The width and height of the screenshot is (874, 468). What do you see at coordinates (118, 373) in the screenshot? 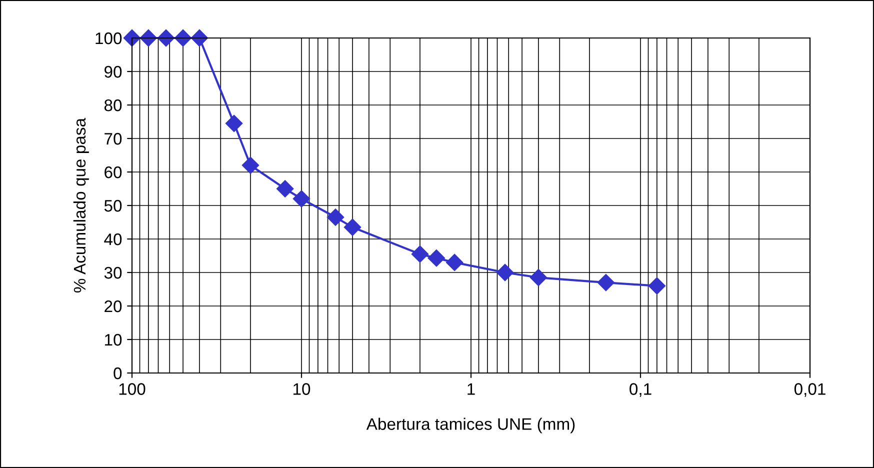
I see `y-tick-label: 0` at bounding box center [118, 373].